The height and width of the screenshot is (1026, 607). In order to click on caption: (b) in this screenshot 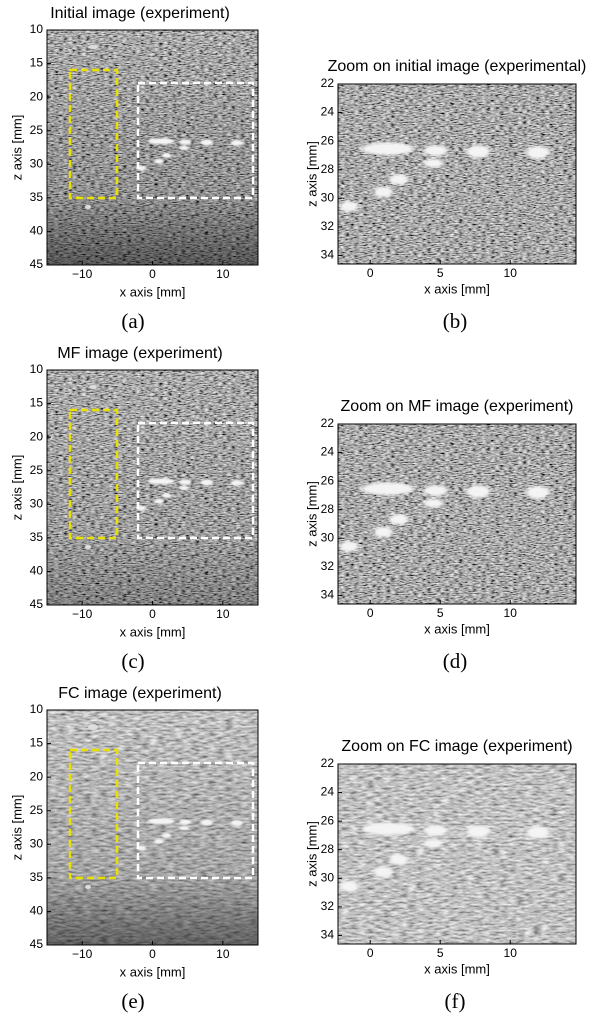, I will do `click(455, 321)`.